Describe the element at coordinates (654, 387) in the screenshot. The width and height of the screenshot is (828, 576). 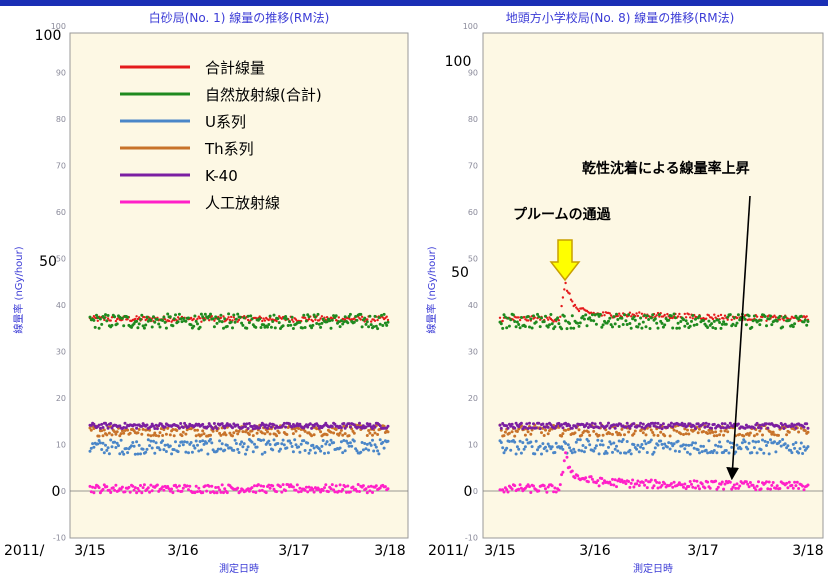
I see `series-right` at that location.